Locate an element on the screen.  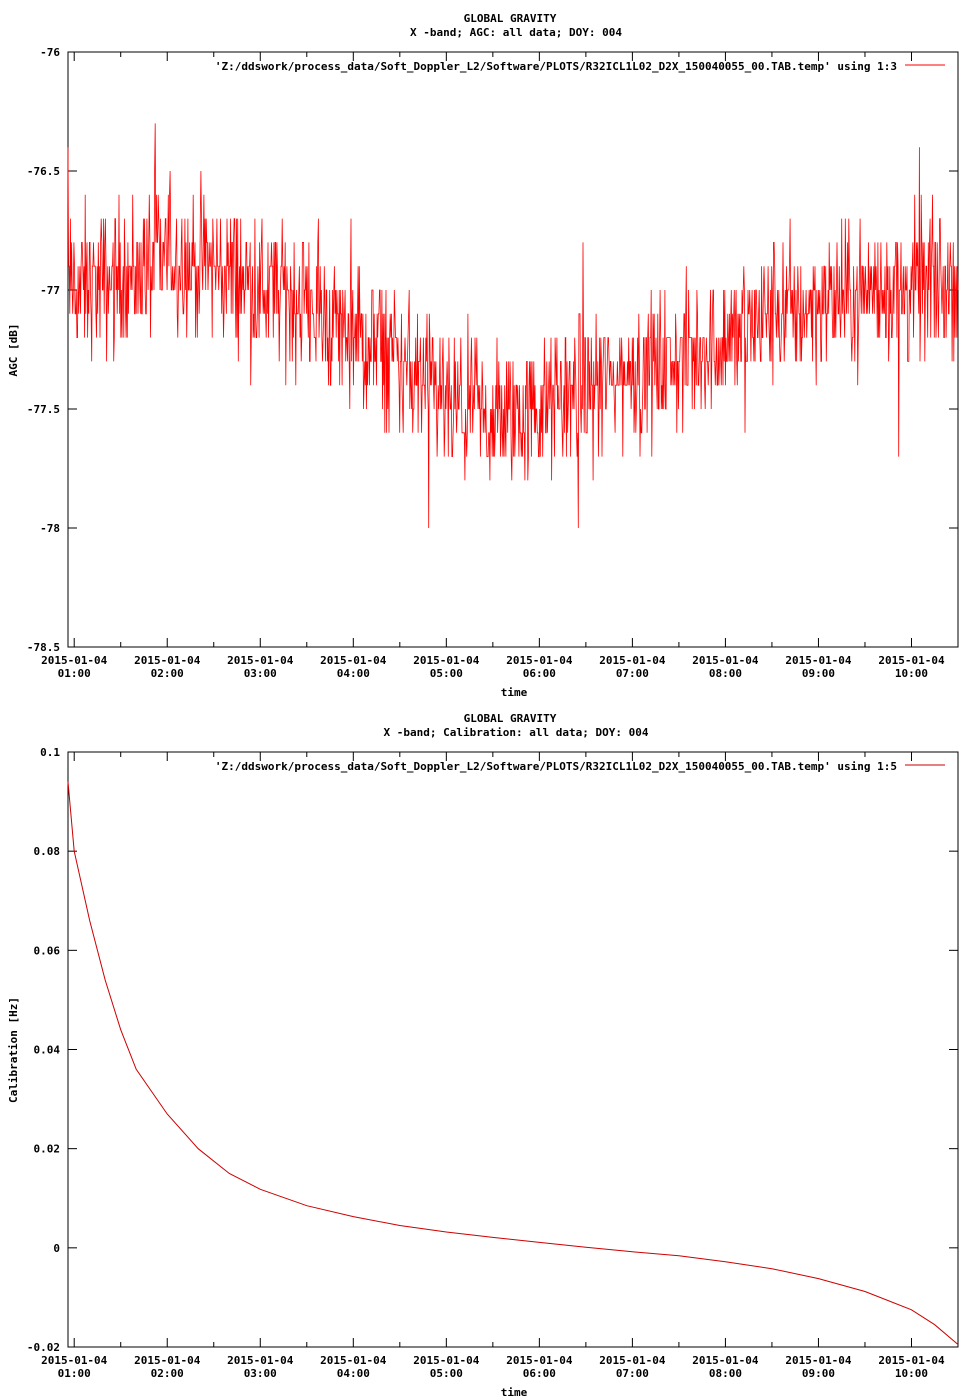
agc-y-tick-label: -76 is located at coordinates (50, 52).